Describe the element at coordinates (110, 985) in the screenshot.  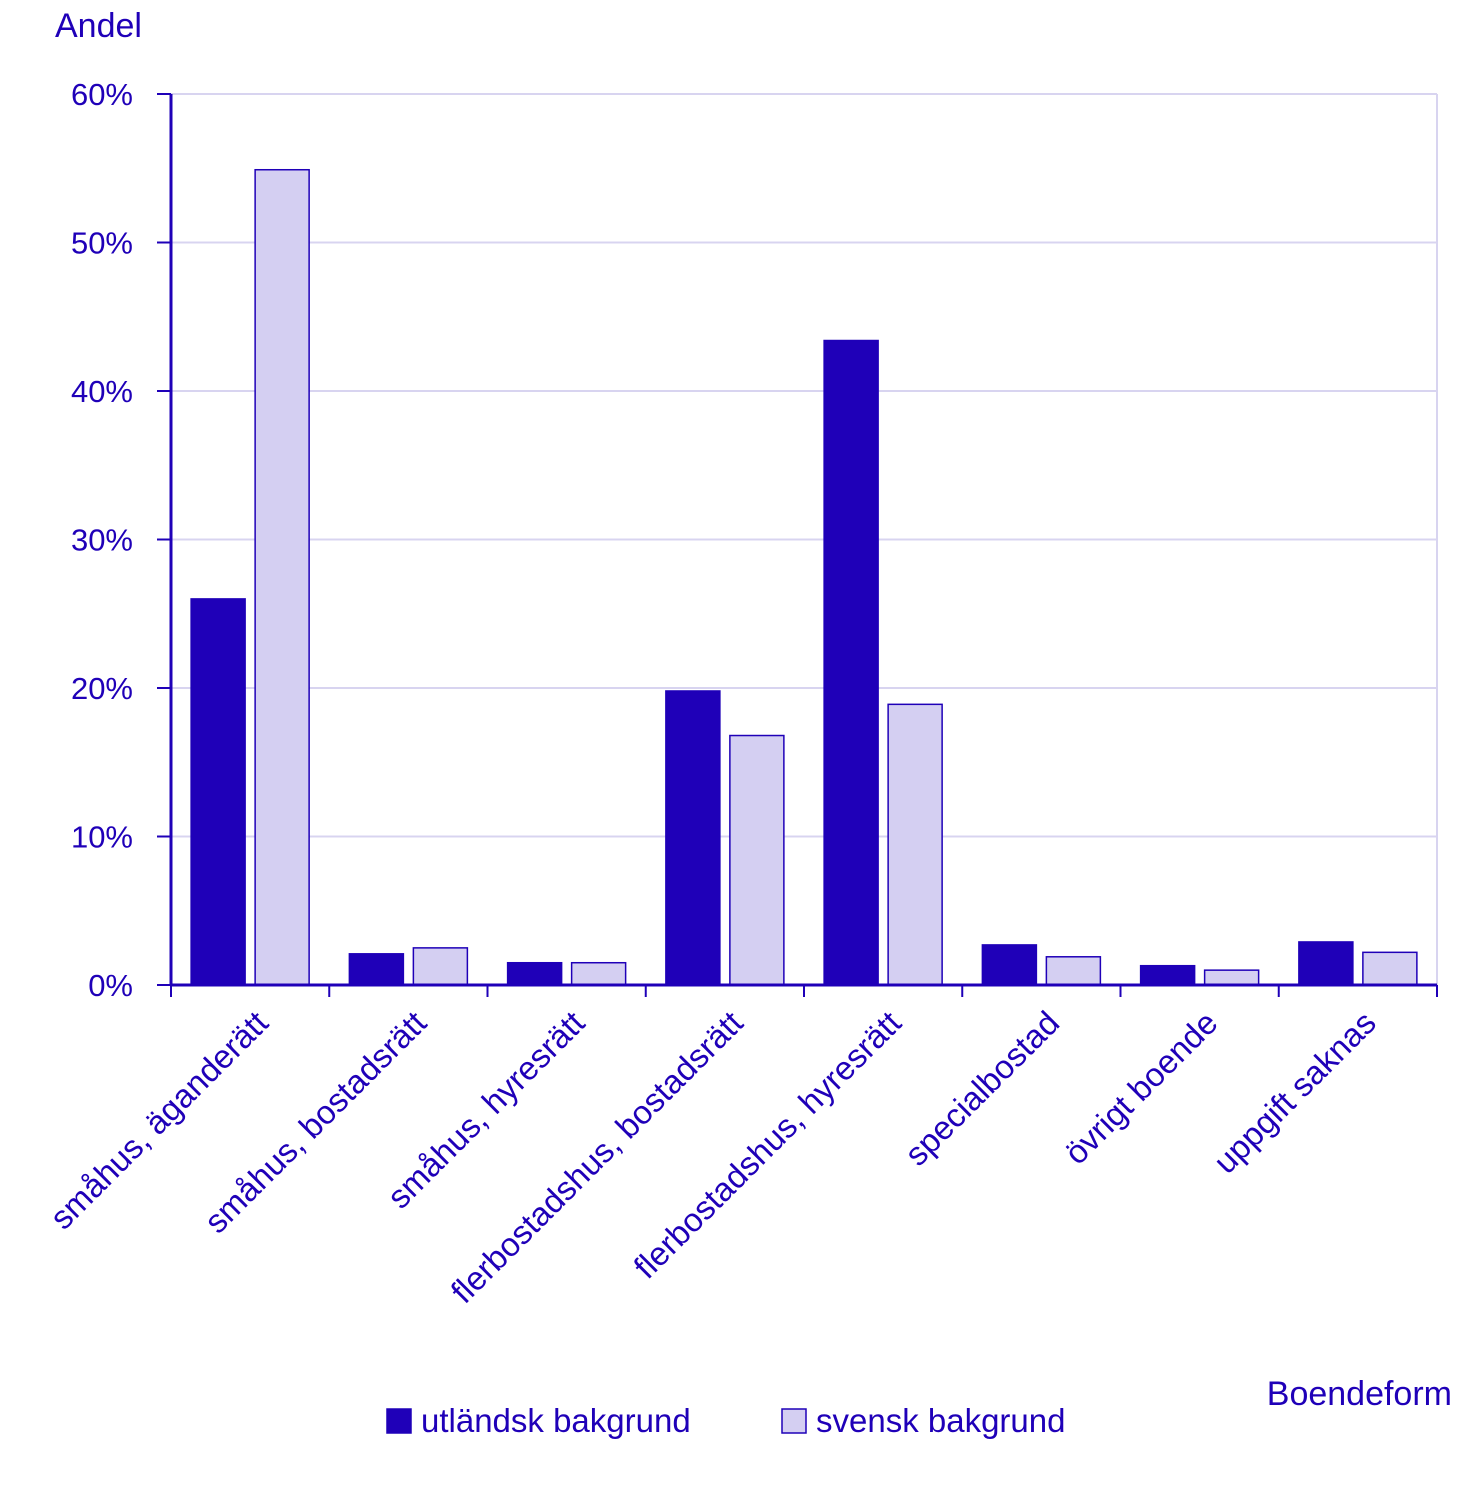
I see `y-tick-label: 0%` at that location.